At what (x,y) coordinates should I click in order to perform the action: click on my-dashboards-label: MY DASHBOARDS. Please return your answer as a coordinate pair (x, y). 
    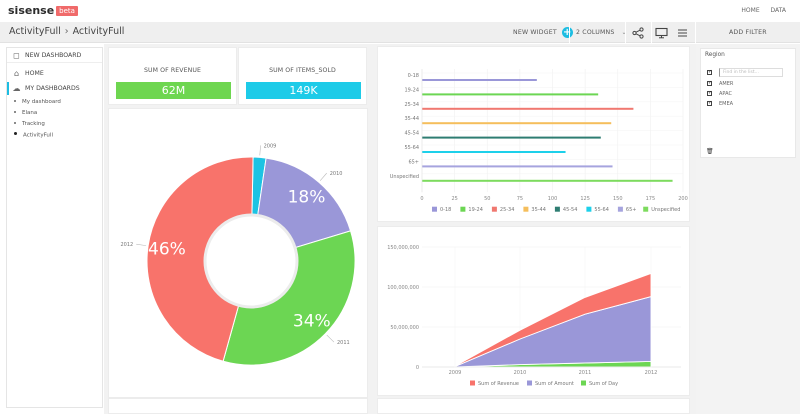
    Looking at the image, I should click on (52, 88).